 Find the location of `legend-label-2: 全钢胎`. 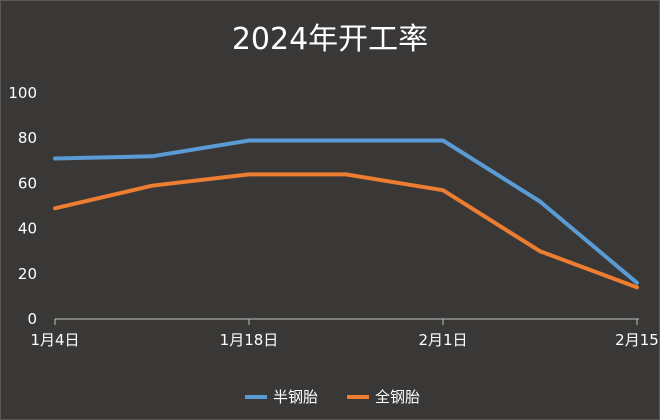

legend-label-2: 全钢胎 is located at coordinates (397, 397).